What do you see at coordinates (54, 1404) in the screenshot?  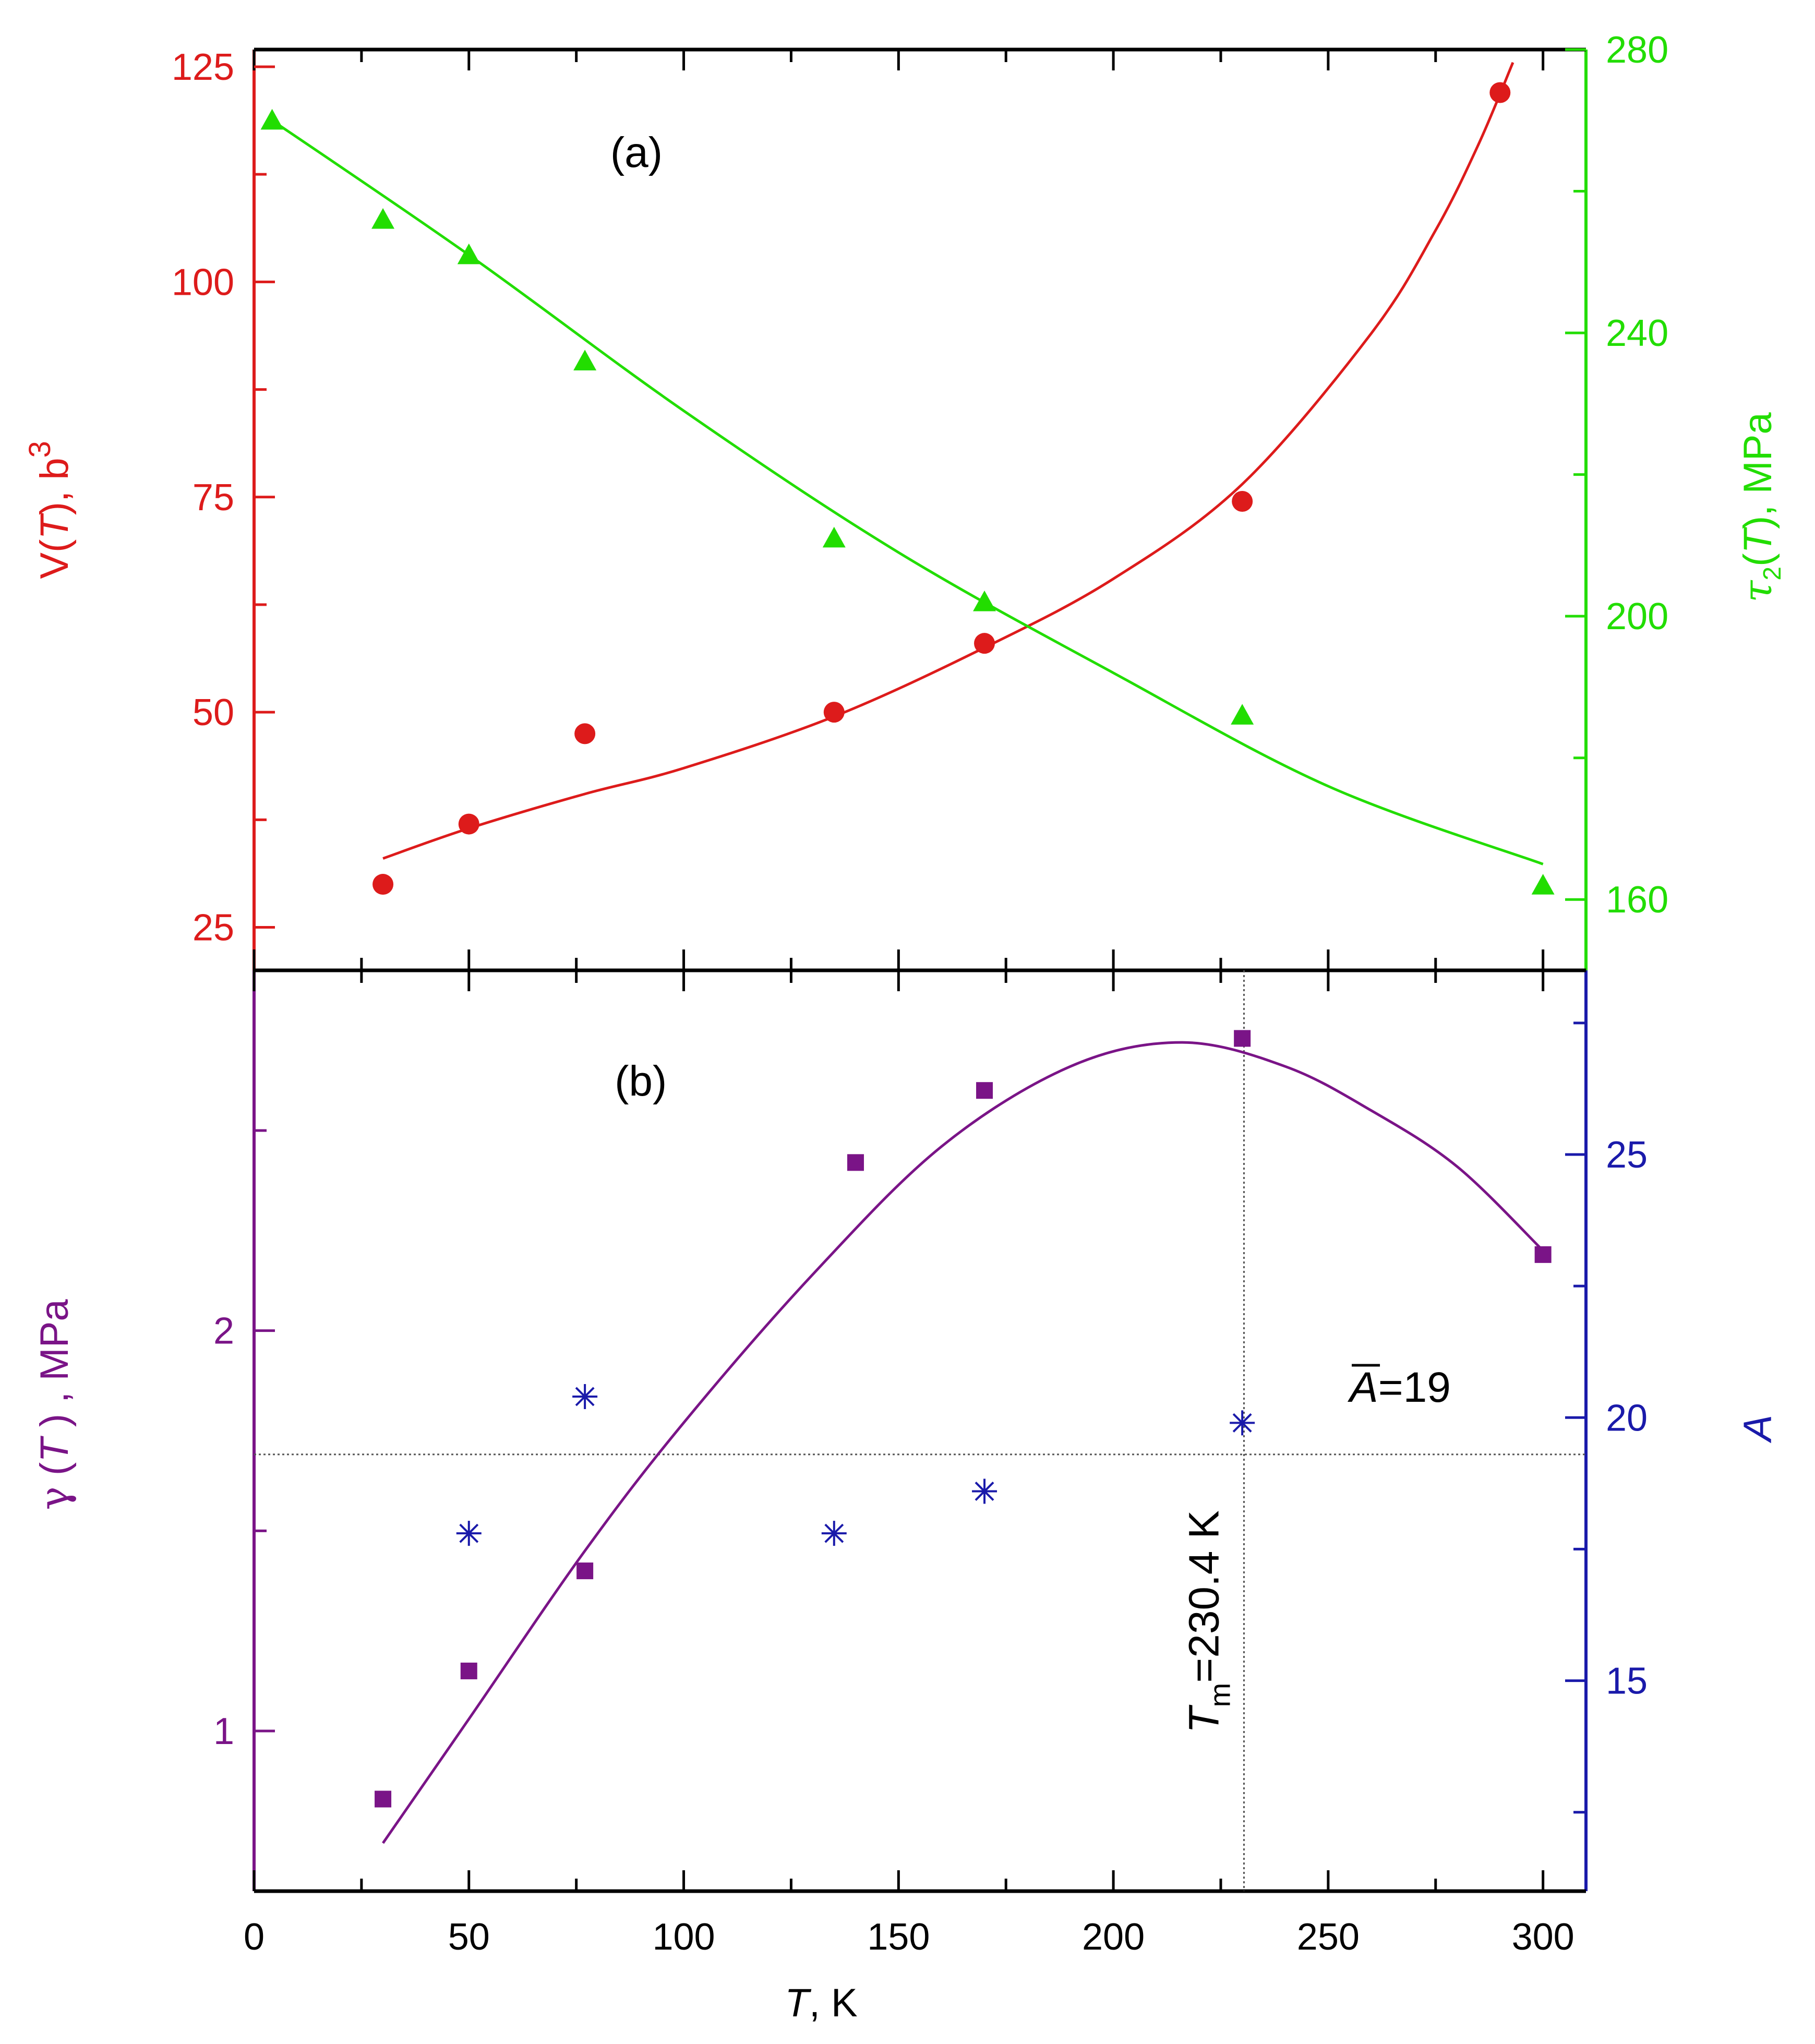 I see `left-axis-title-b: γ (T ) , MPa` at bounding box center [54, 1404].